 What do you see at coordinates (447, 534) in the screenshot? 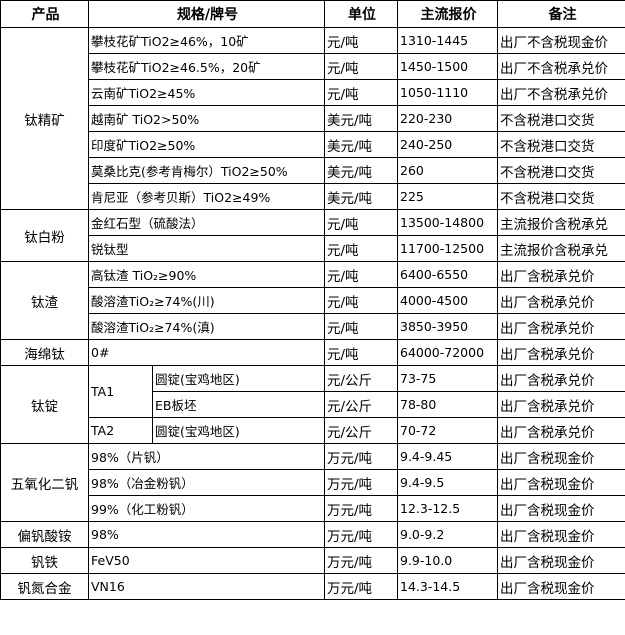
I see `price-cell: 9.0-9.2` at bounding box center [447, 534].